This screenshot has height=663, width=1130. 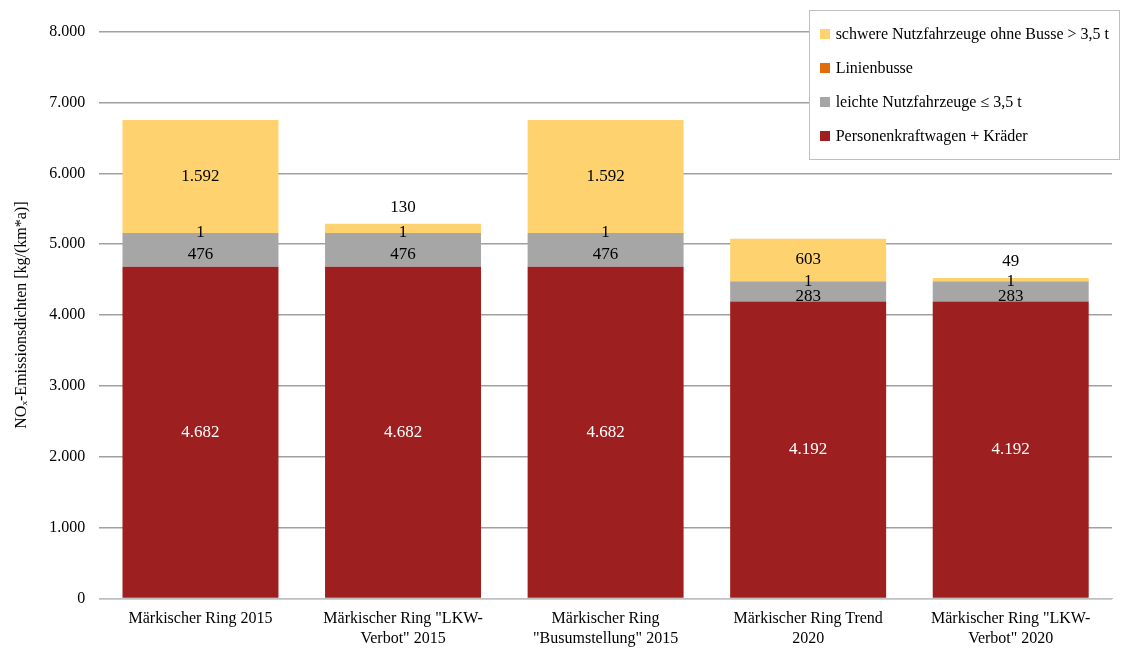 I want to click on y-tick-label: 4.000, so click(x=67, y=314).